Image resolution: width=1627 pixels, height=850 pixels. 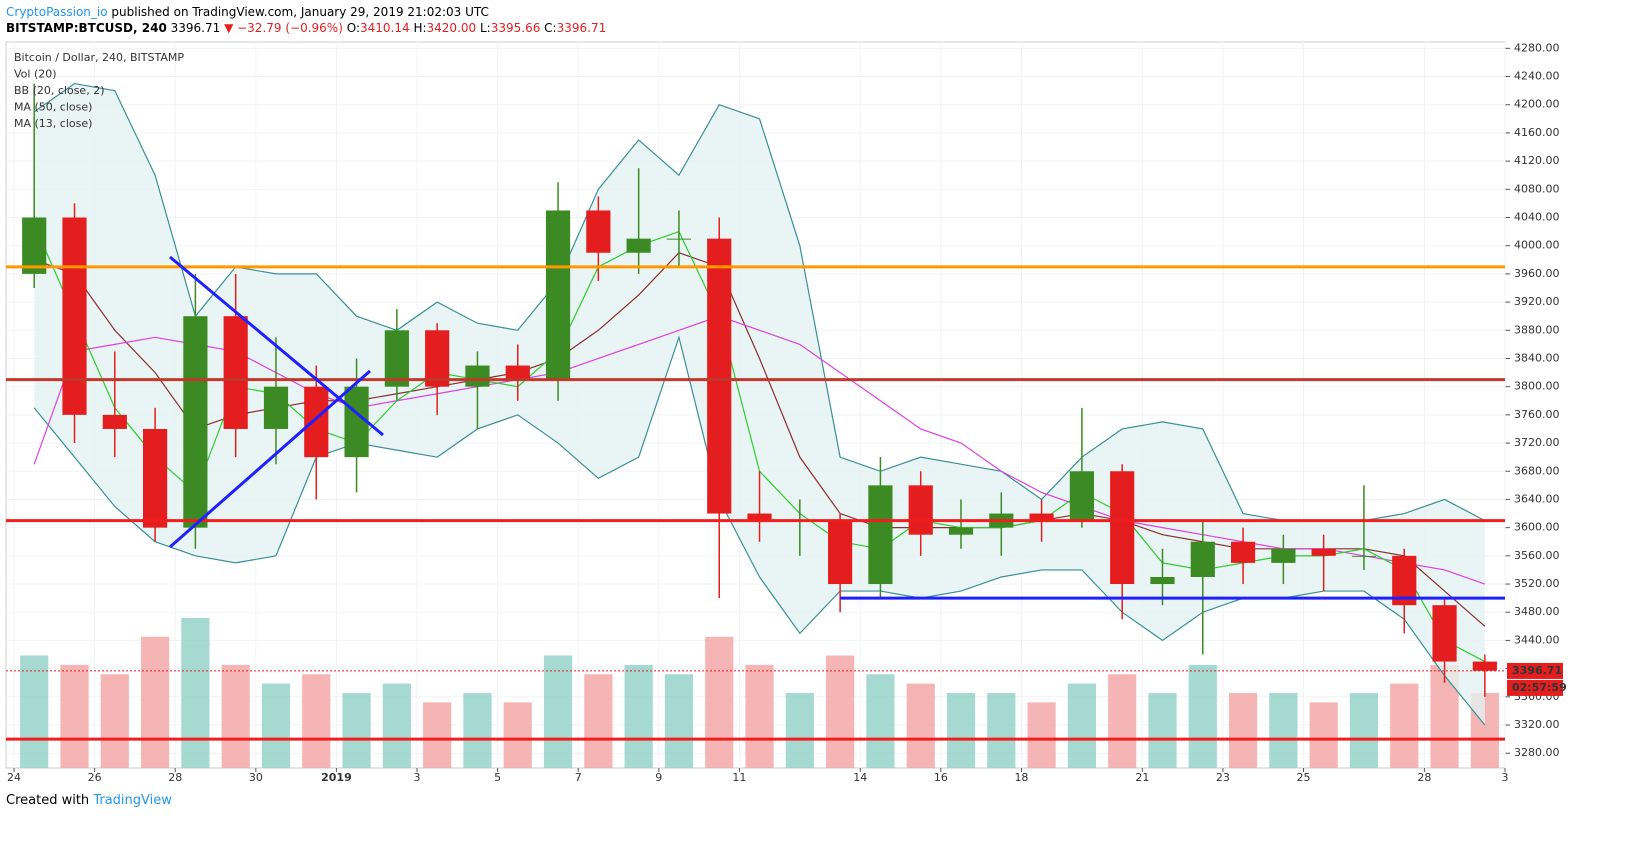 I want to click on x-tick-label: 11, so click(x=739, y=777).